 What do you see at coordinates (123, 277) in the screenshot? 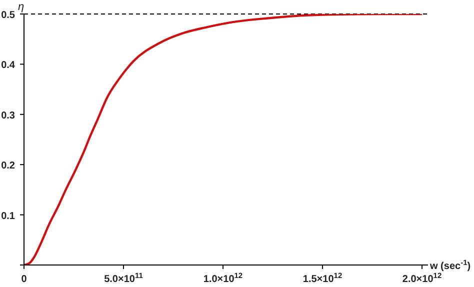
I see `x-tick-label: 5.0×10$^{11}$` at bounding box center [123, 277].